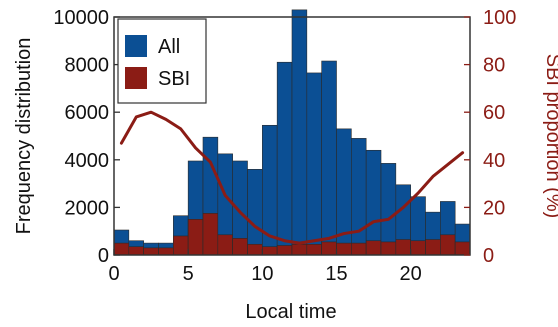 The width and height of the screenshot is (558, 327). I want to click on y-right-tick-label-80: 80, so click(494, 66).